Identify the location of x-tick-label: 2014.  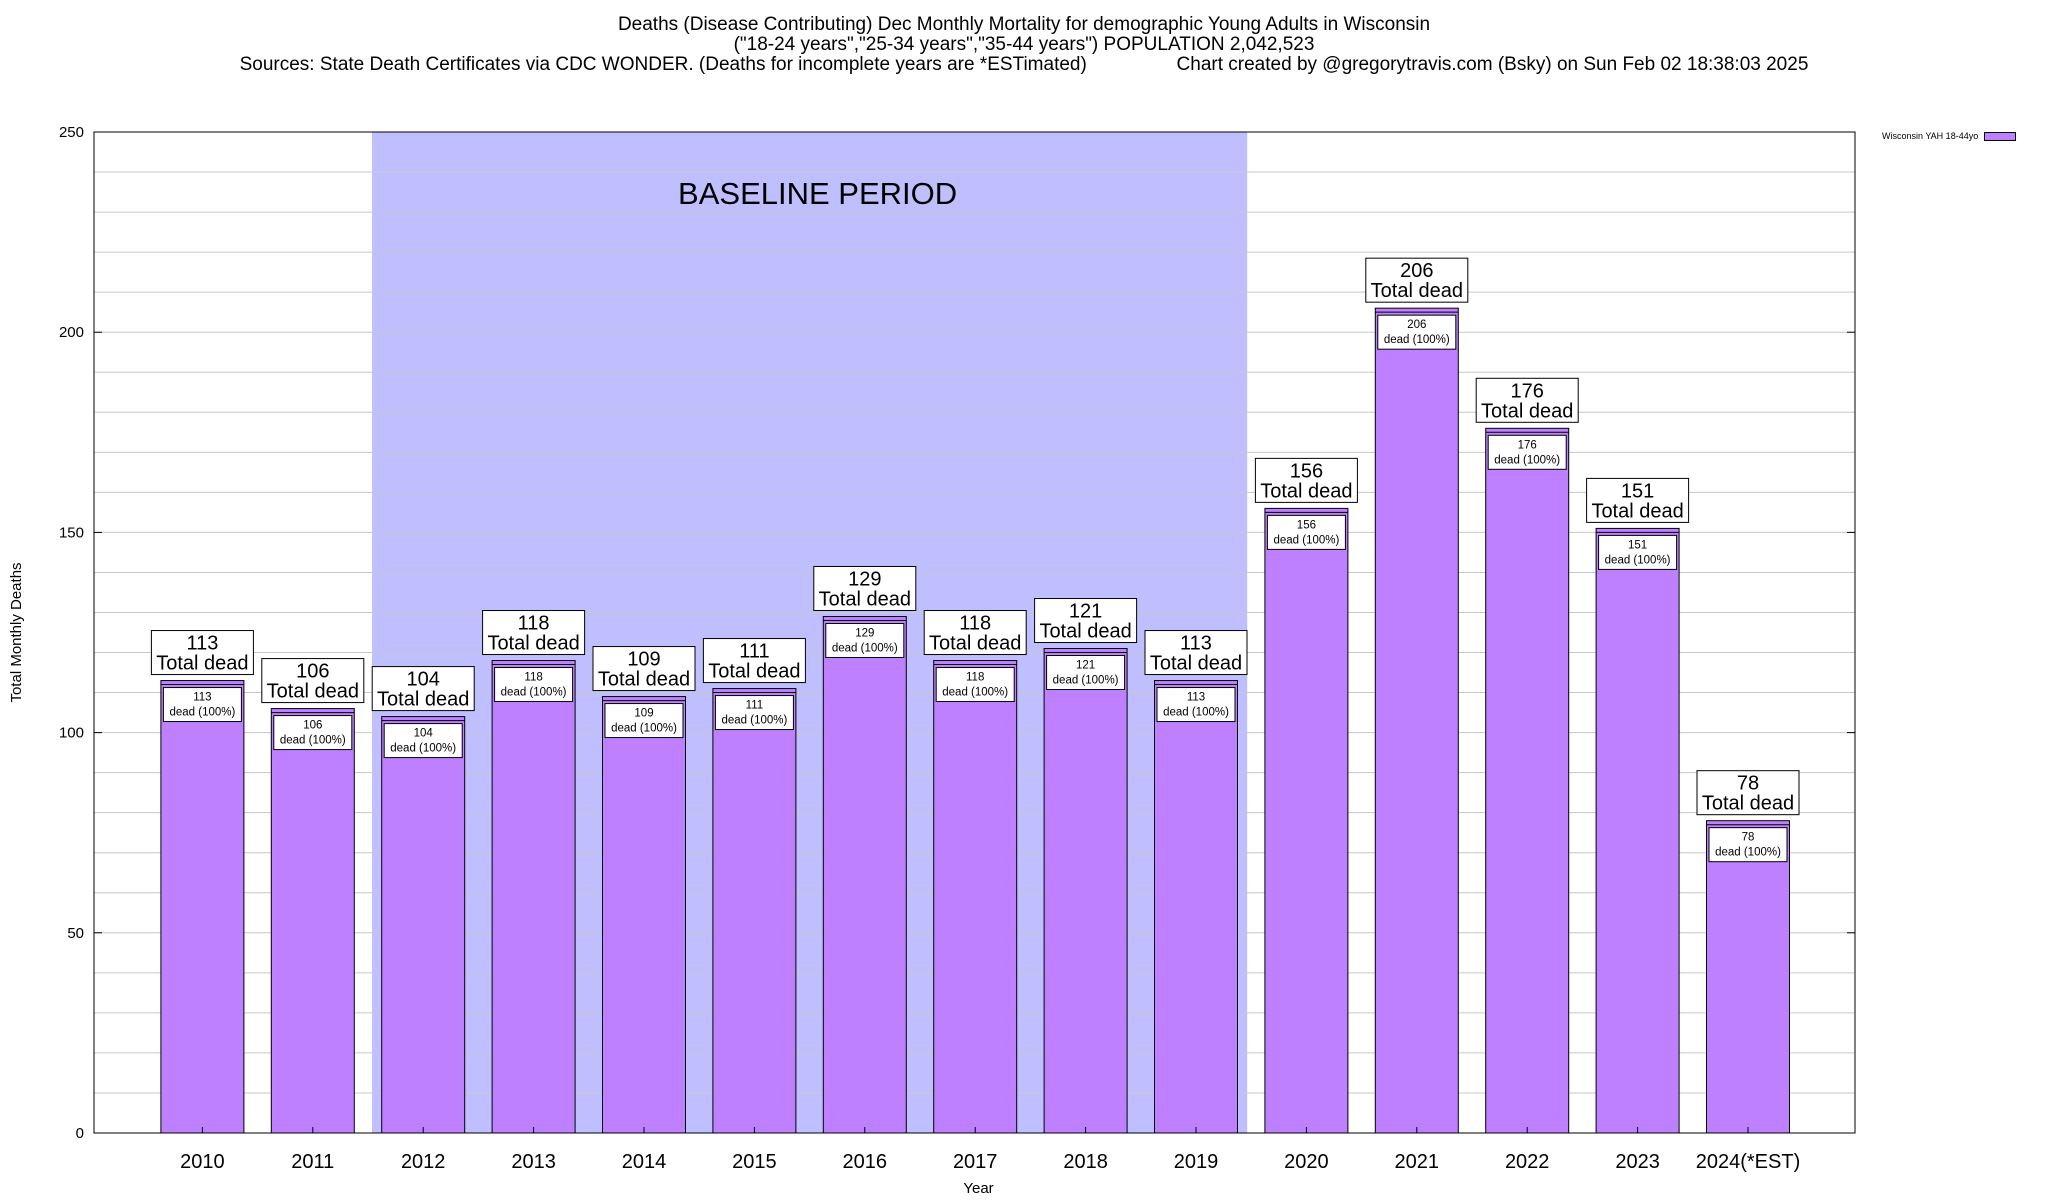
(644, 1162).